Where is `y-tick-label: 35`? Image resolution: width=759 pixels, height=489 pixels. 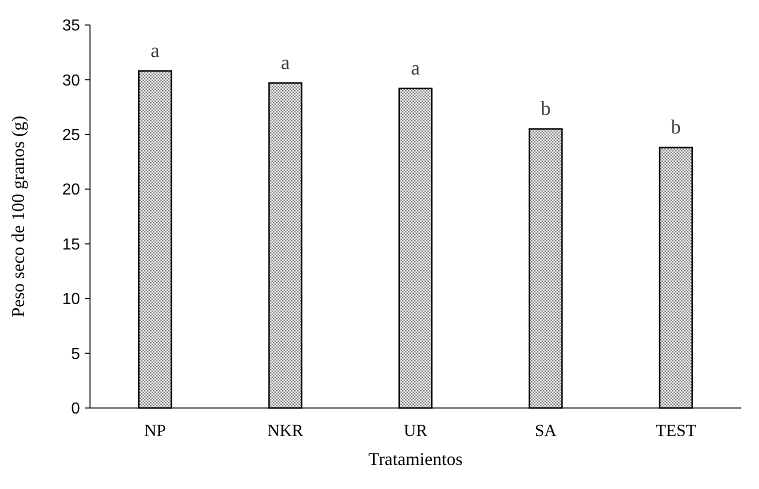
y-tick-label: 35 is located at coordinates (71, 26).